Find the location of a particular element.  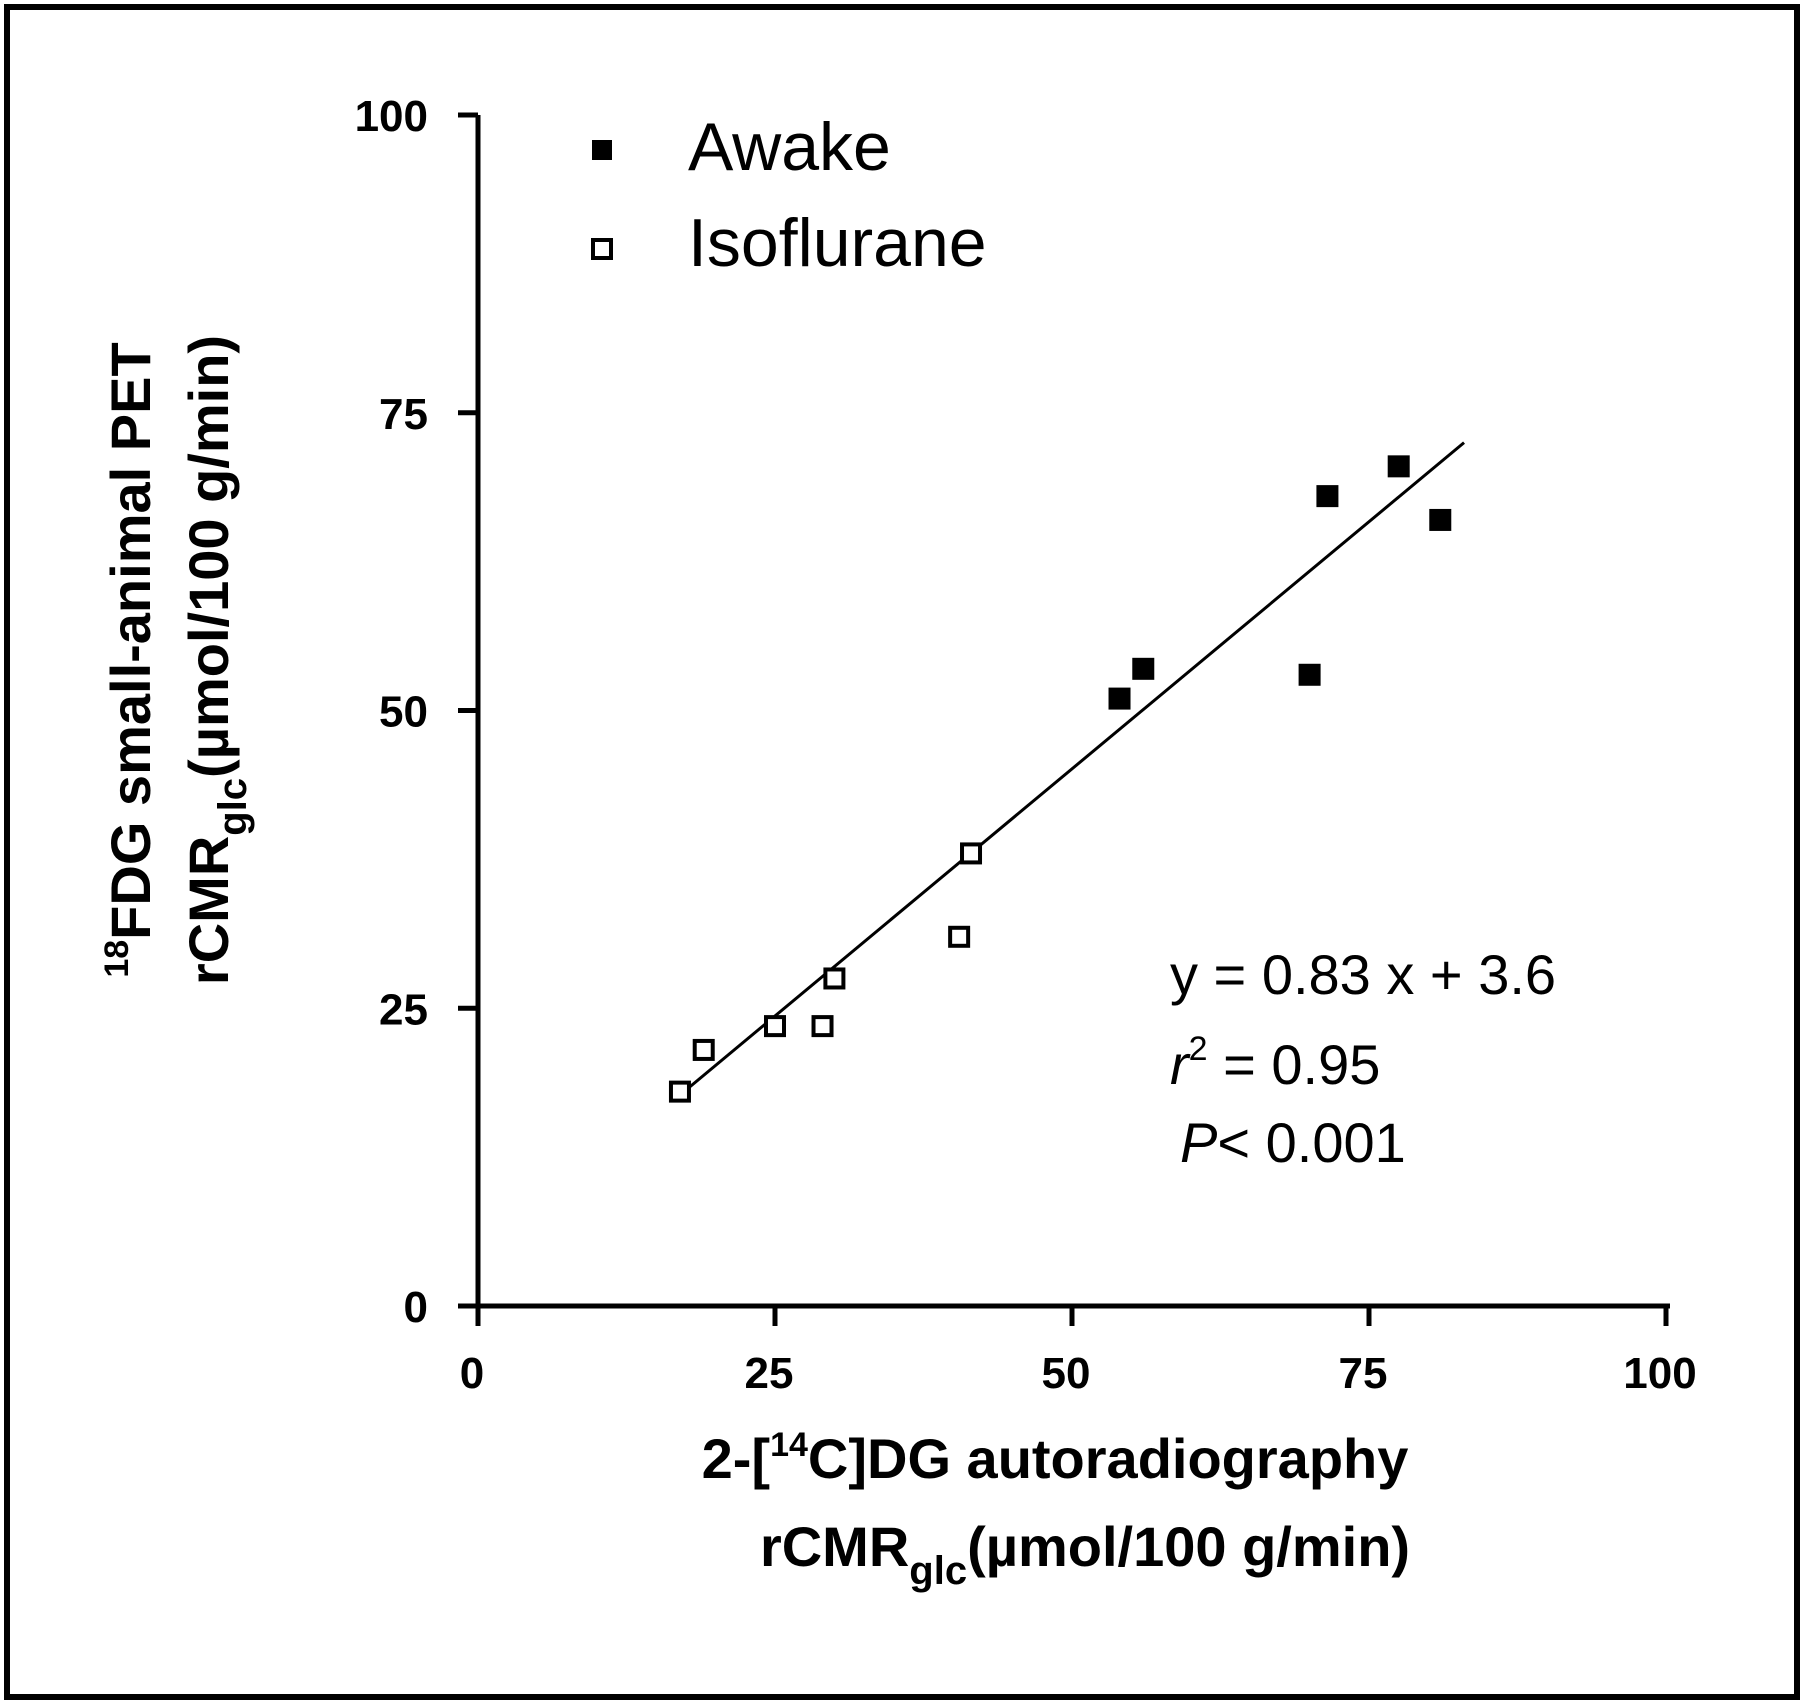

y-title-sub: glc is located at coordinates (233, 807).